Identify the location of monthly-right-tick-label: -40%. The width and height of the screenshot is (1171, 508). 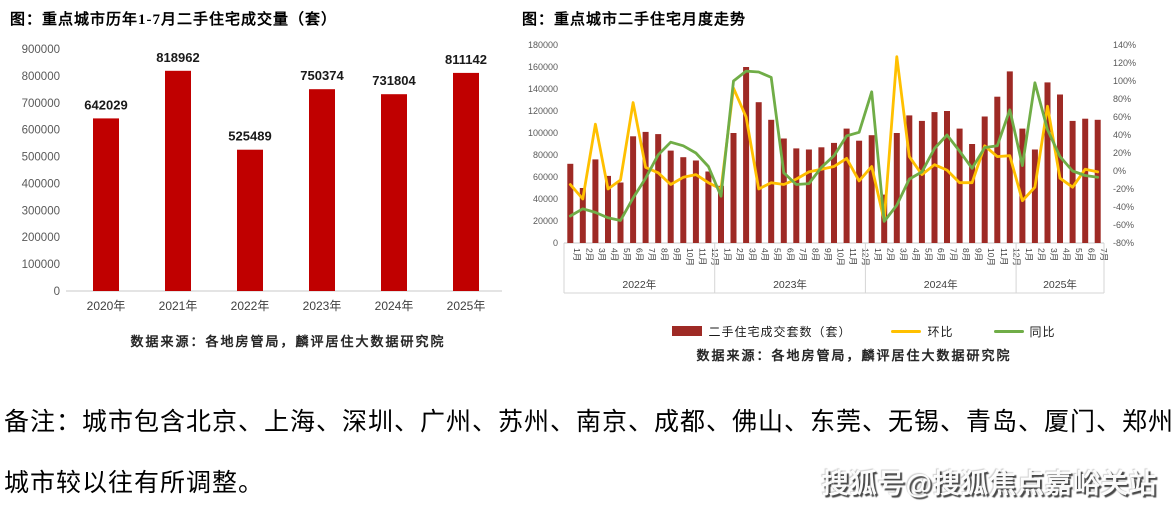
(1123, 207).